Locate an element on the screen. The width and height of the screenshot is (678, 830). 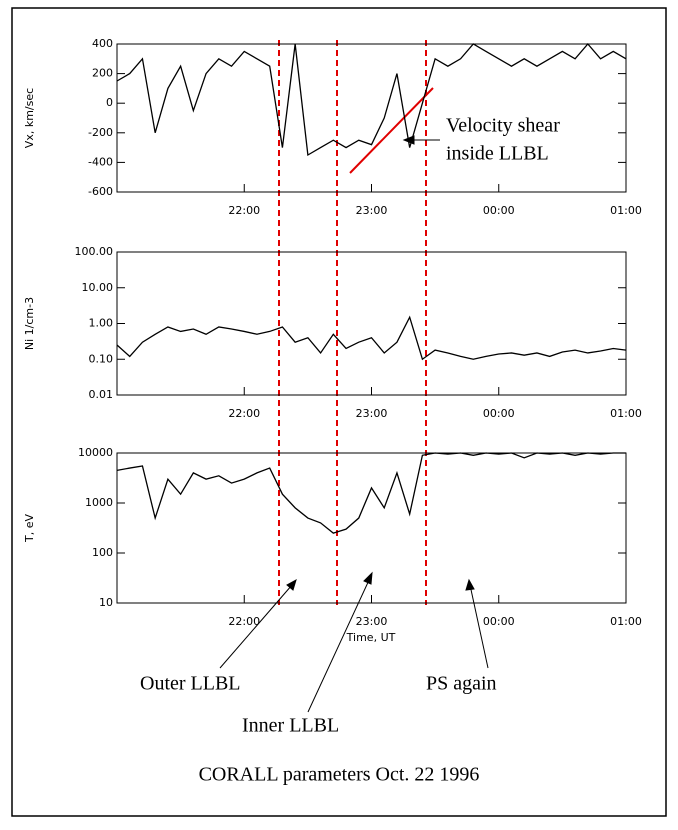
y-tick-label: 0 is located at coordinates (109, 102).